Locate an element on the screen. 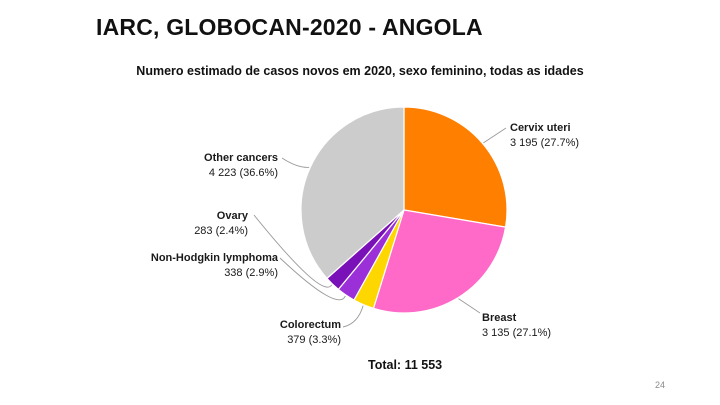 The image size is (720, 405). pie-slice-cervix-uteri is located at coordinates (455, 167).